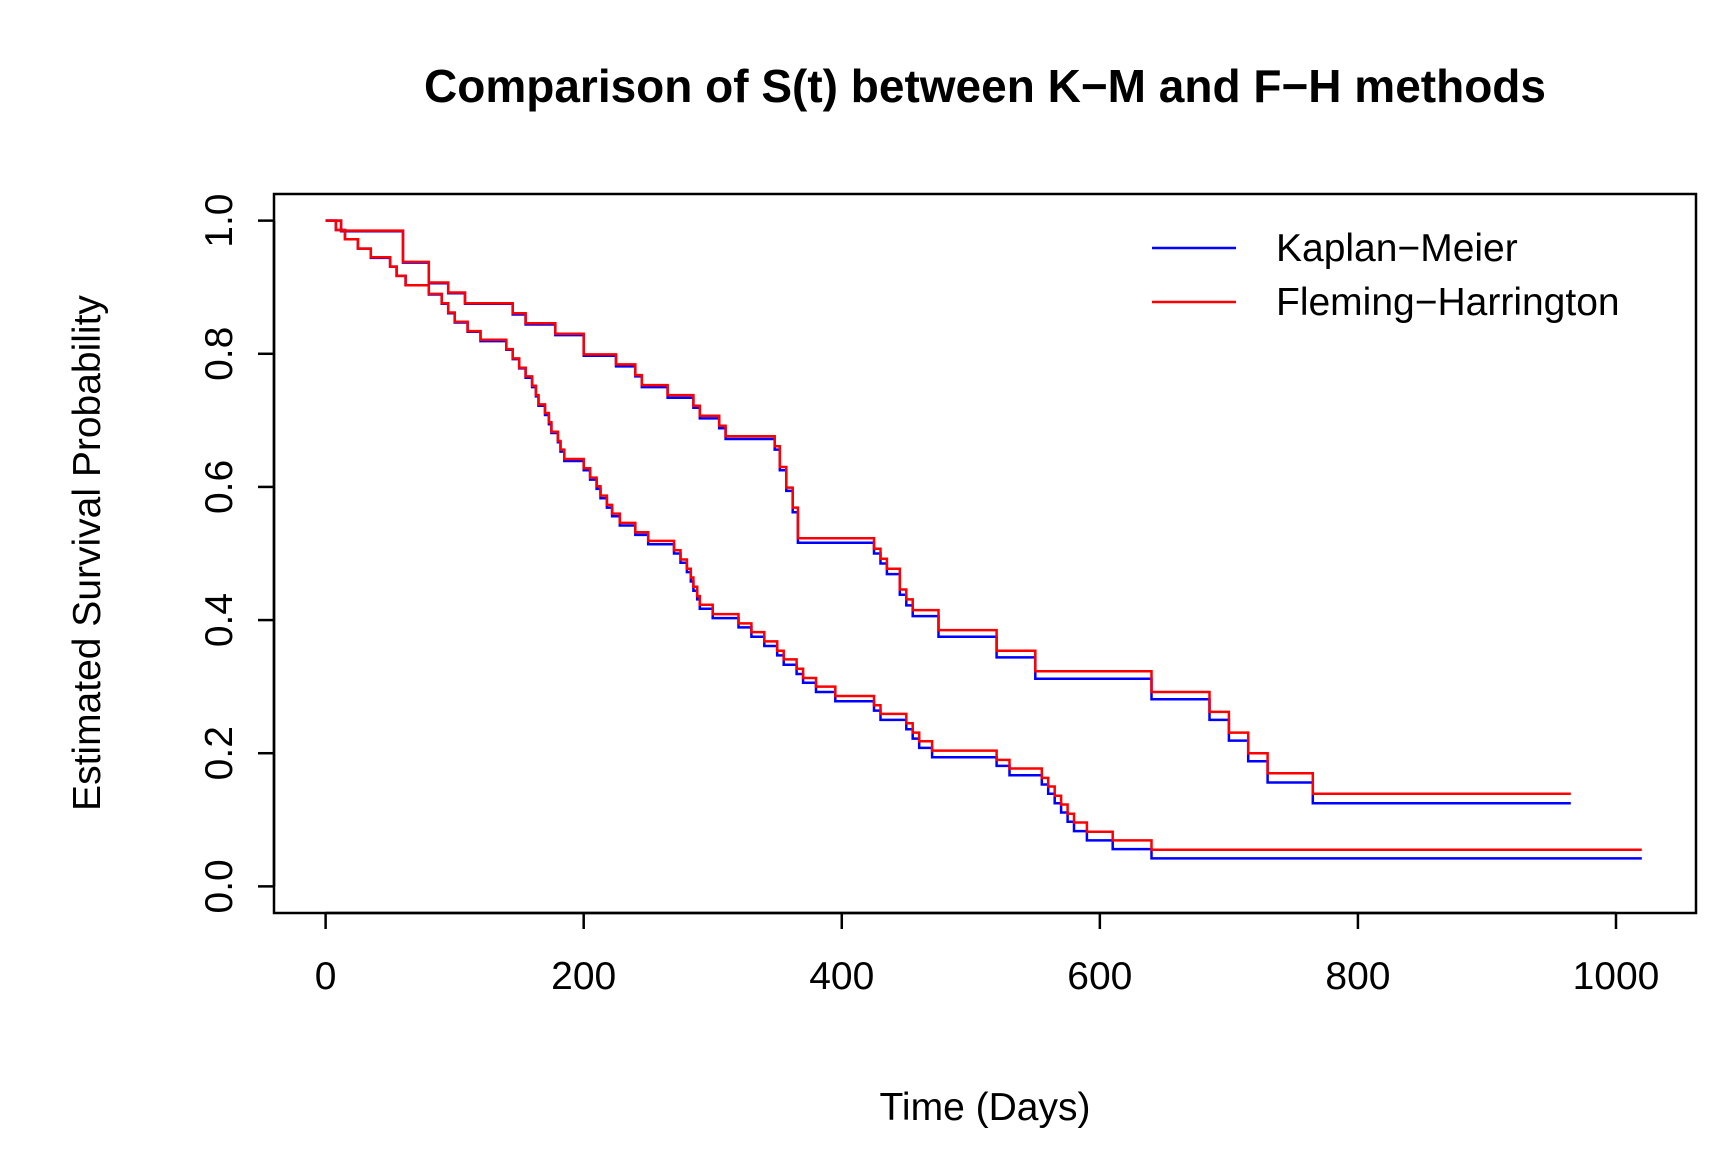 Image resolution: width=1732 pixels, height=1154 pixels. Describe the element at coordinates (219, 886) in the screenshot. I see `y-tick-label: 0.0` at that location.